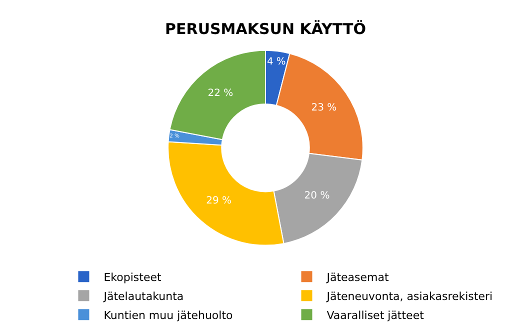  What do you see at coordinates (375, 315) in the screenshot?
I see `legend-label: Vaaralliset jätteet` at bounding box center [375, 315].